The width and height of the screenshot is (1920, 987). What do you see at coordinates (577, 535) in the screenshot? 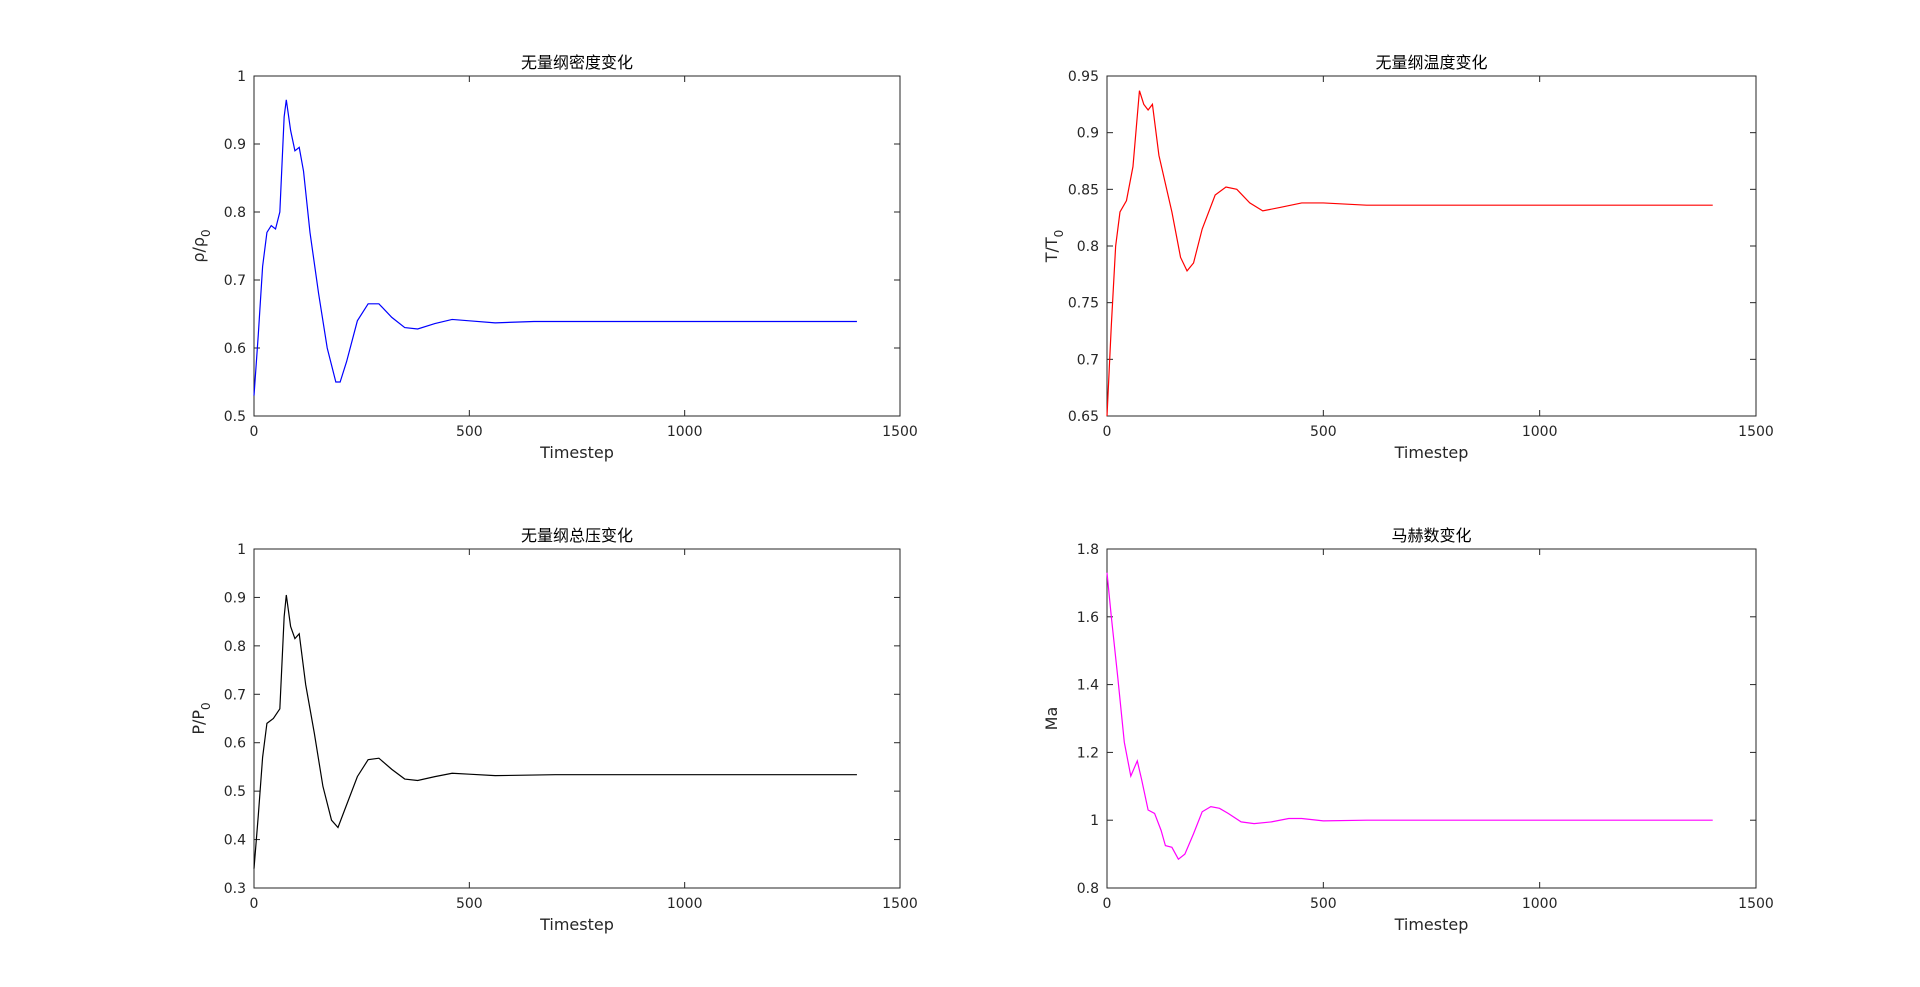
I see `chart-title: 无量纲总压变化` at bounding box center [577, 535].